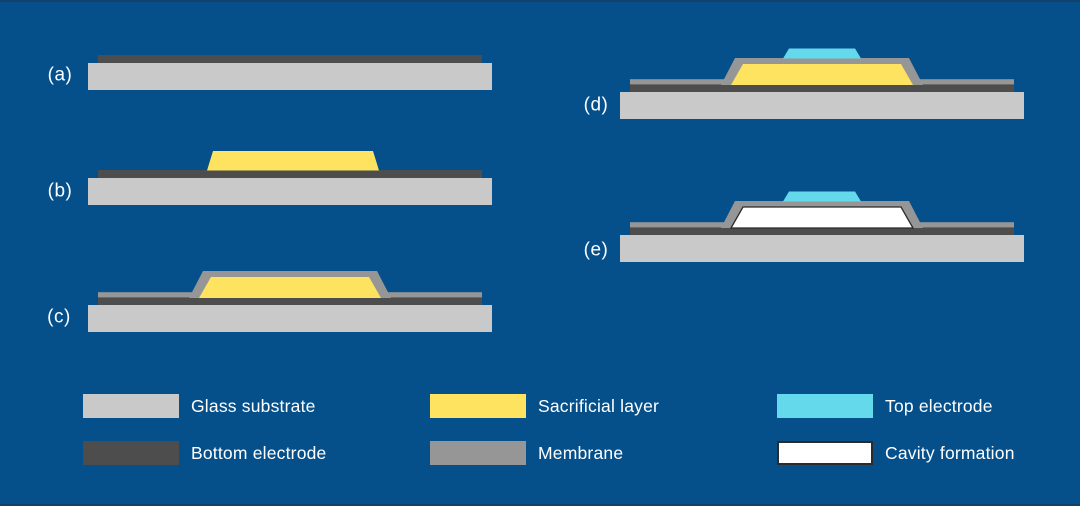 The height and width of the screenshot is (506, 1080). I want to click on device-cross-section-b, so click(290, 178).